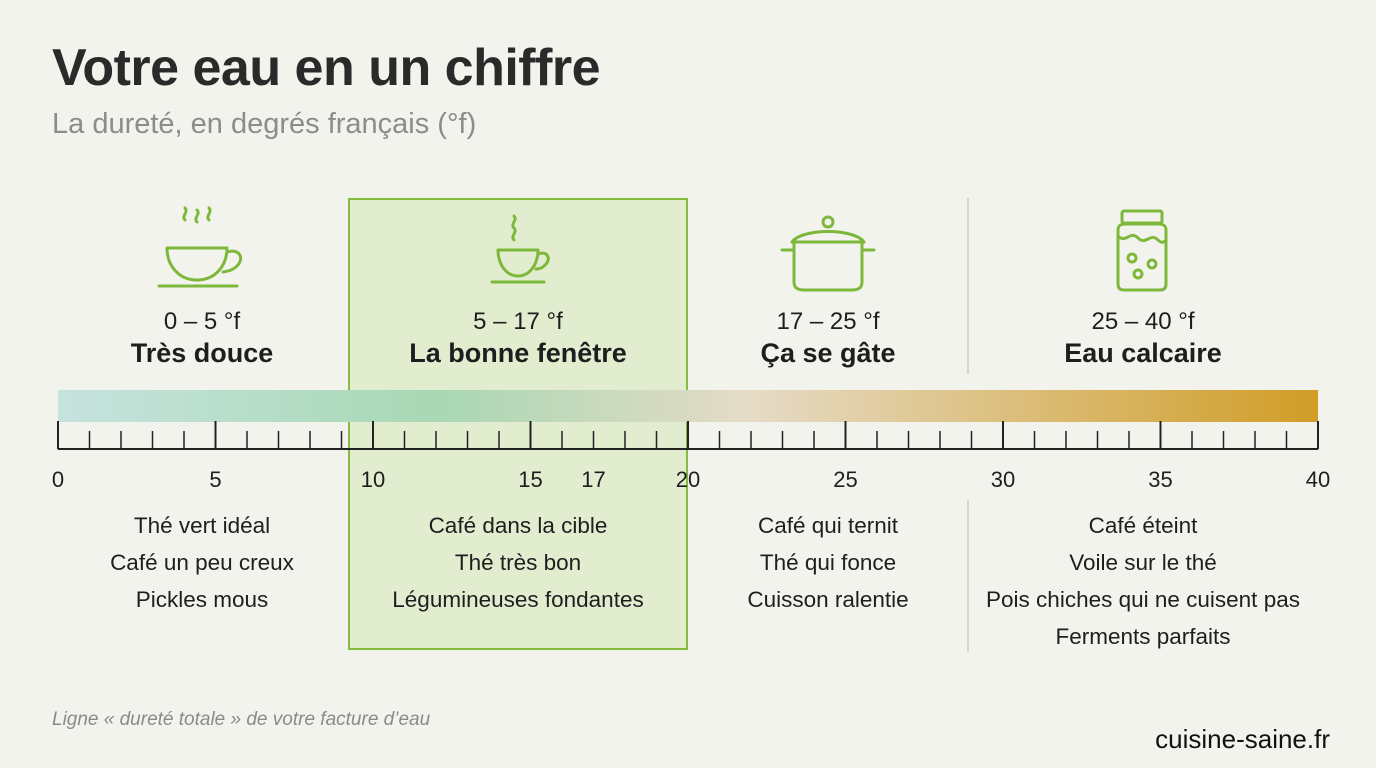  I want to click on highlight-panel, so click(518, 424).